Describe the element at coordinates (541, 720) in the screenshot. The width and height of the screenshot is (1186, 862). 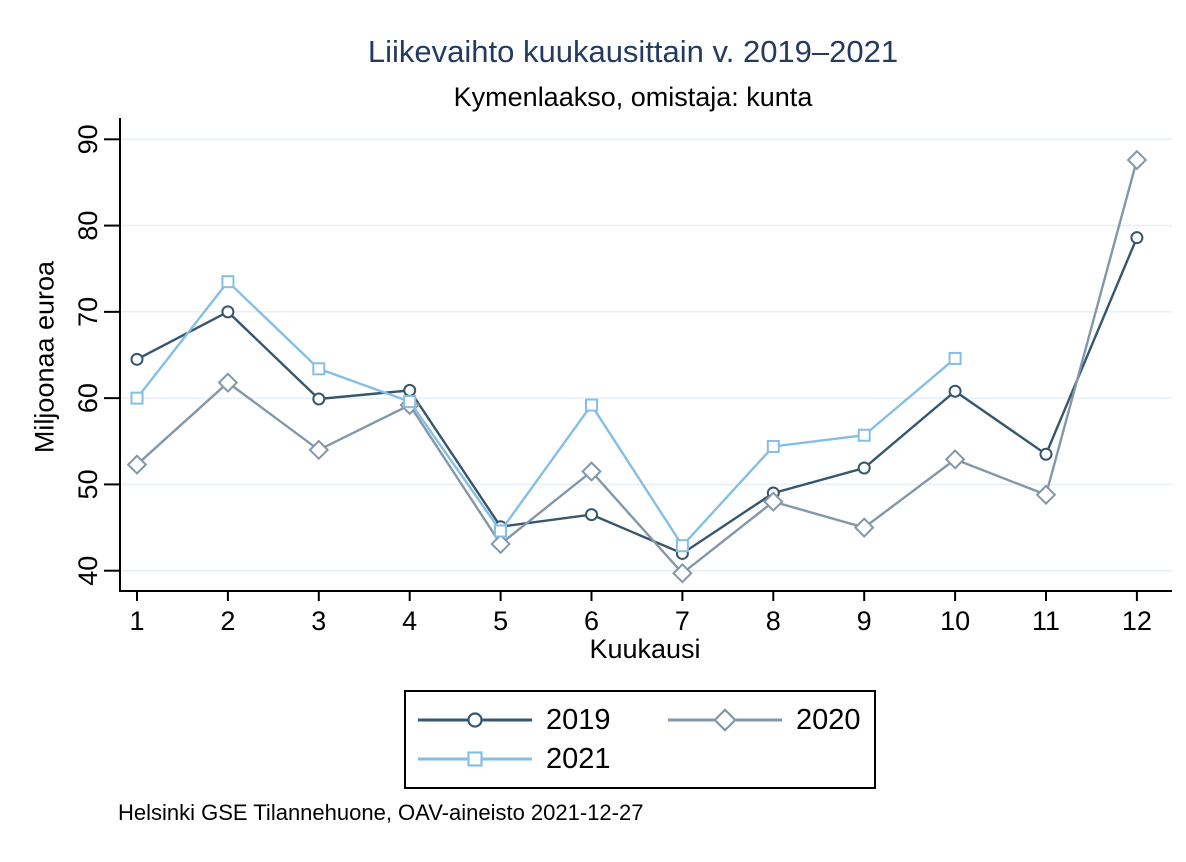
I see `legend-item-2019: 2019` at that location.